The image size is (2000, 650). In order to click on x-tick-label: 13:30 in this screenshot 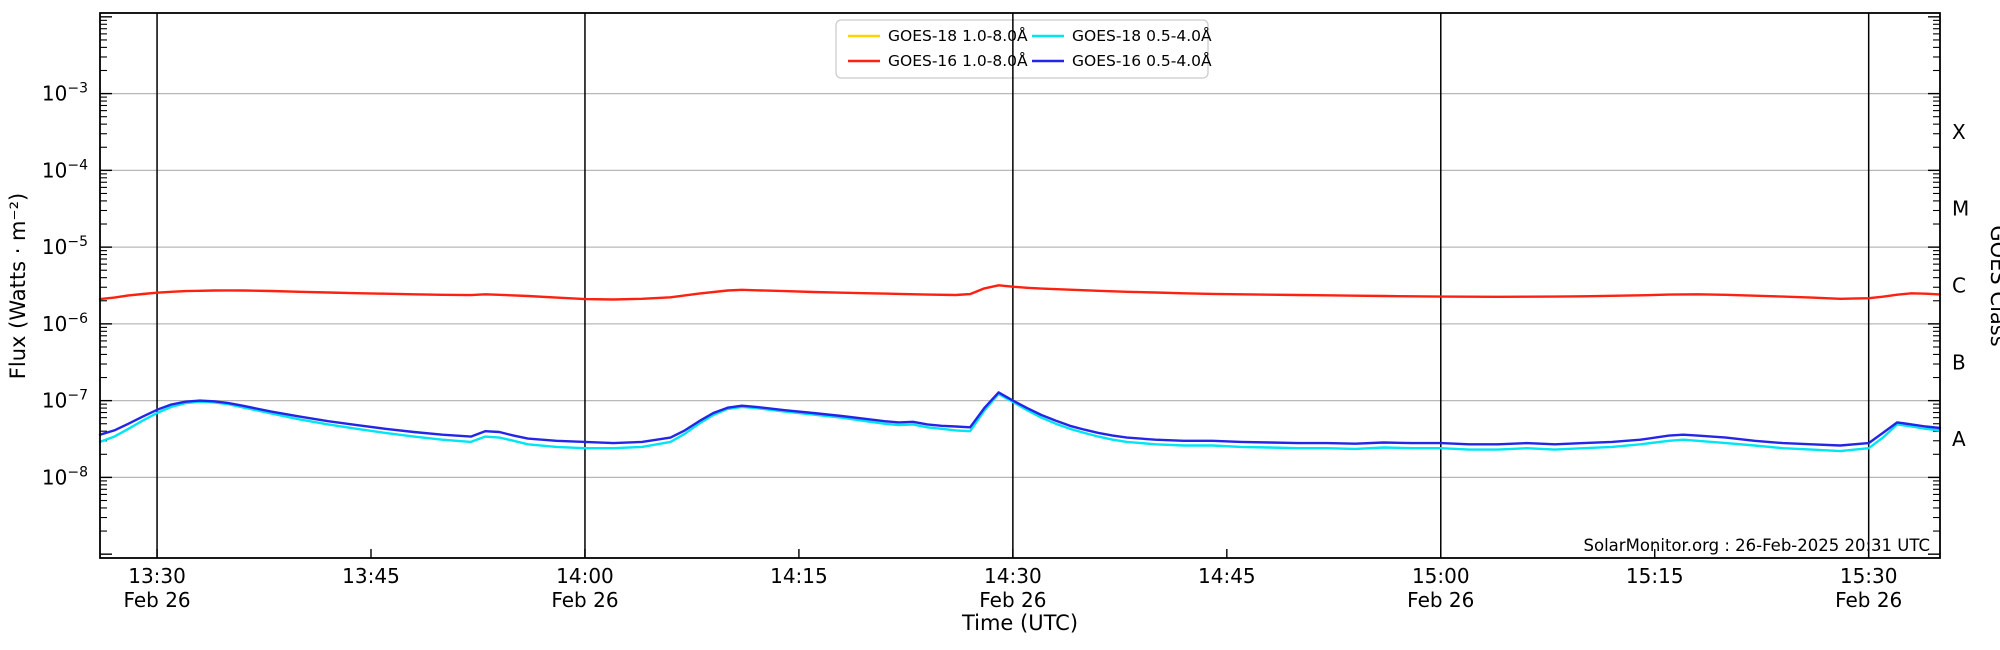, I will do `click(157, 576)`.